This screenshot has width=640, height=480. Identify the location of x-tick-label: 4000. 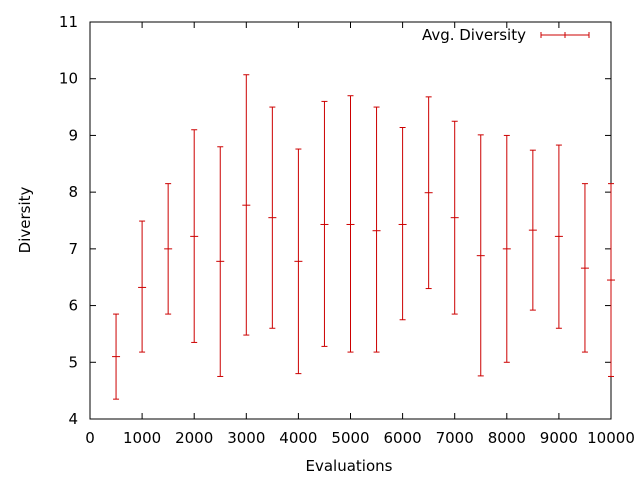
(298, 438).